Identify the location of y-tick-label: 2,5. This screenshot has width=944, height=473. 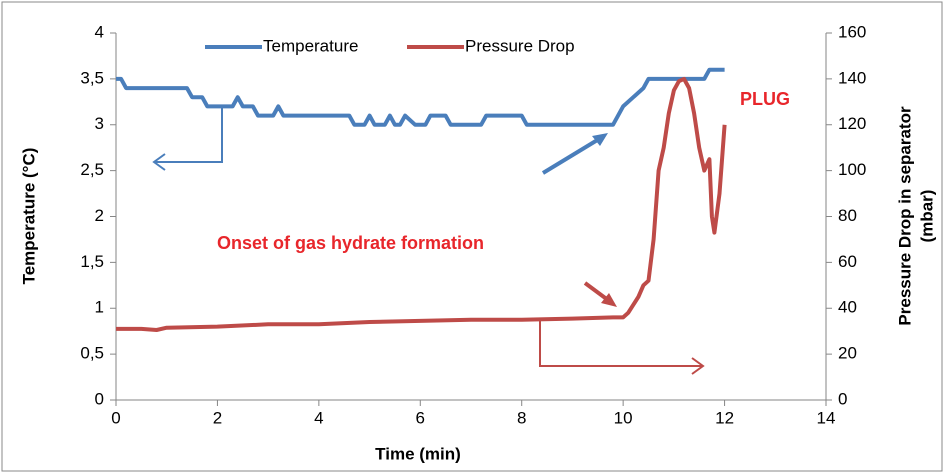
(92, 169).